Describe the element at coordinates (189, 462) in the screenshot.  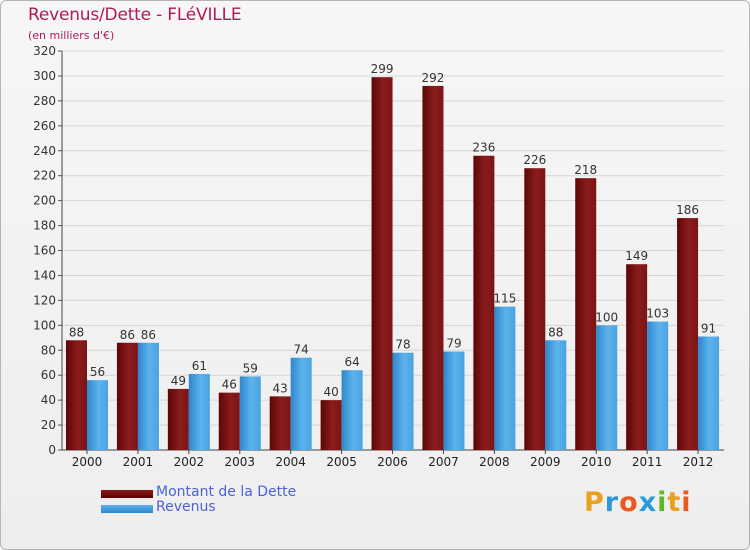
I see `x-tick-label: 2002` at that location.